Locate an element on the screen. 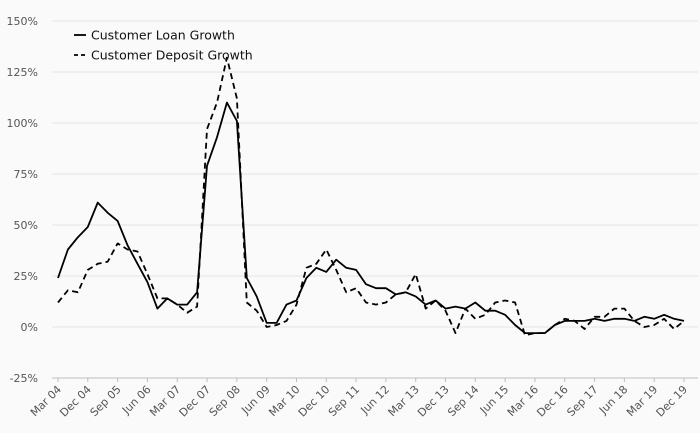 The width and height of the screenshot is (700, 433). x-tick-label: Mar 13 is located at coordinates (404, 401).